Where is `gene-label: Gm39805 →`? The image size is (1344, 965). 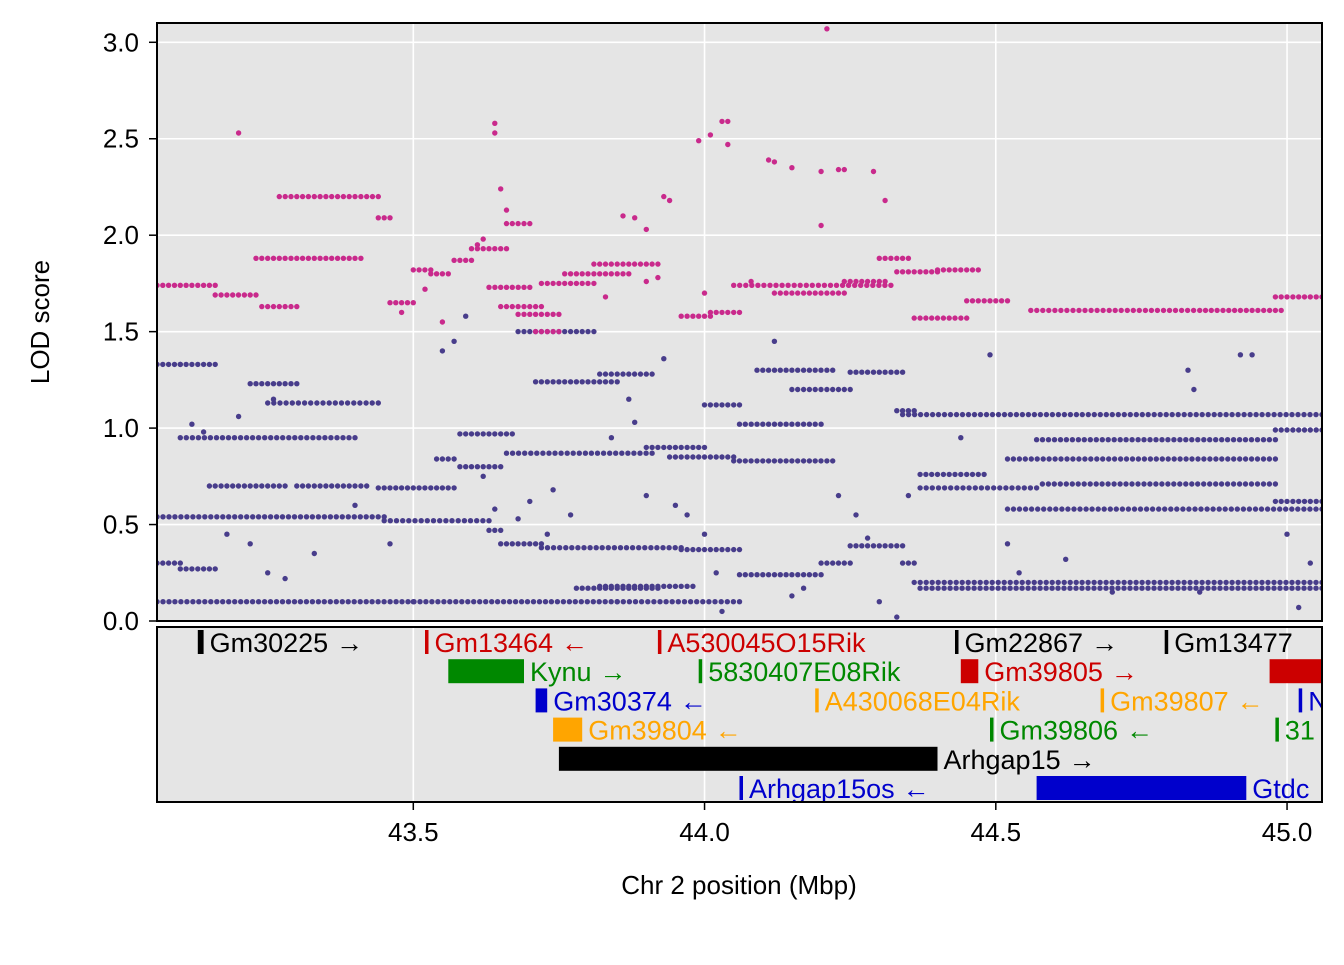 gene-label: Gm39805 → is located at coordinates (1061, 672).